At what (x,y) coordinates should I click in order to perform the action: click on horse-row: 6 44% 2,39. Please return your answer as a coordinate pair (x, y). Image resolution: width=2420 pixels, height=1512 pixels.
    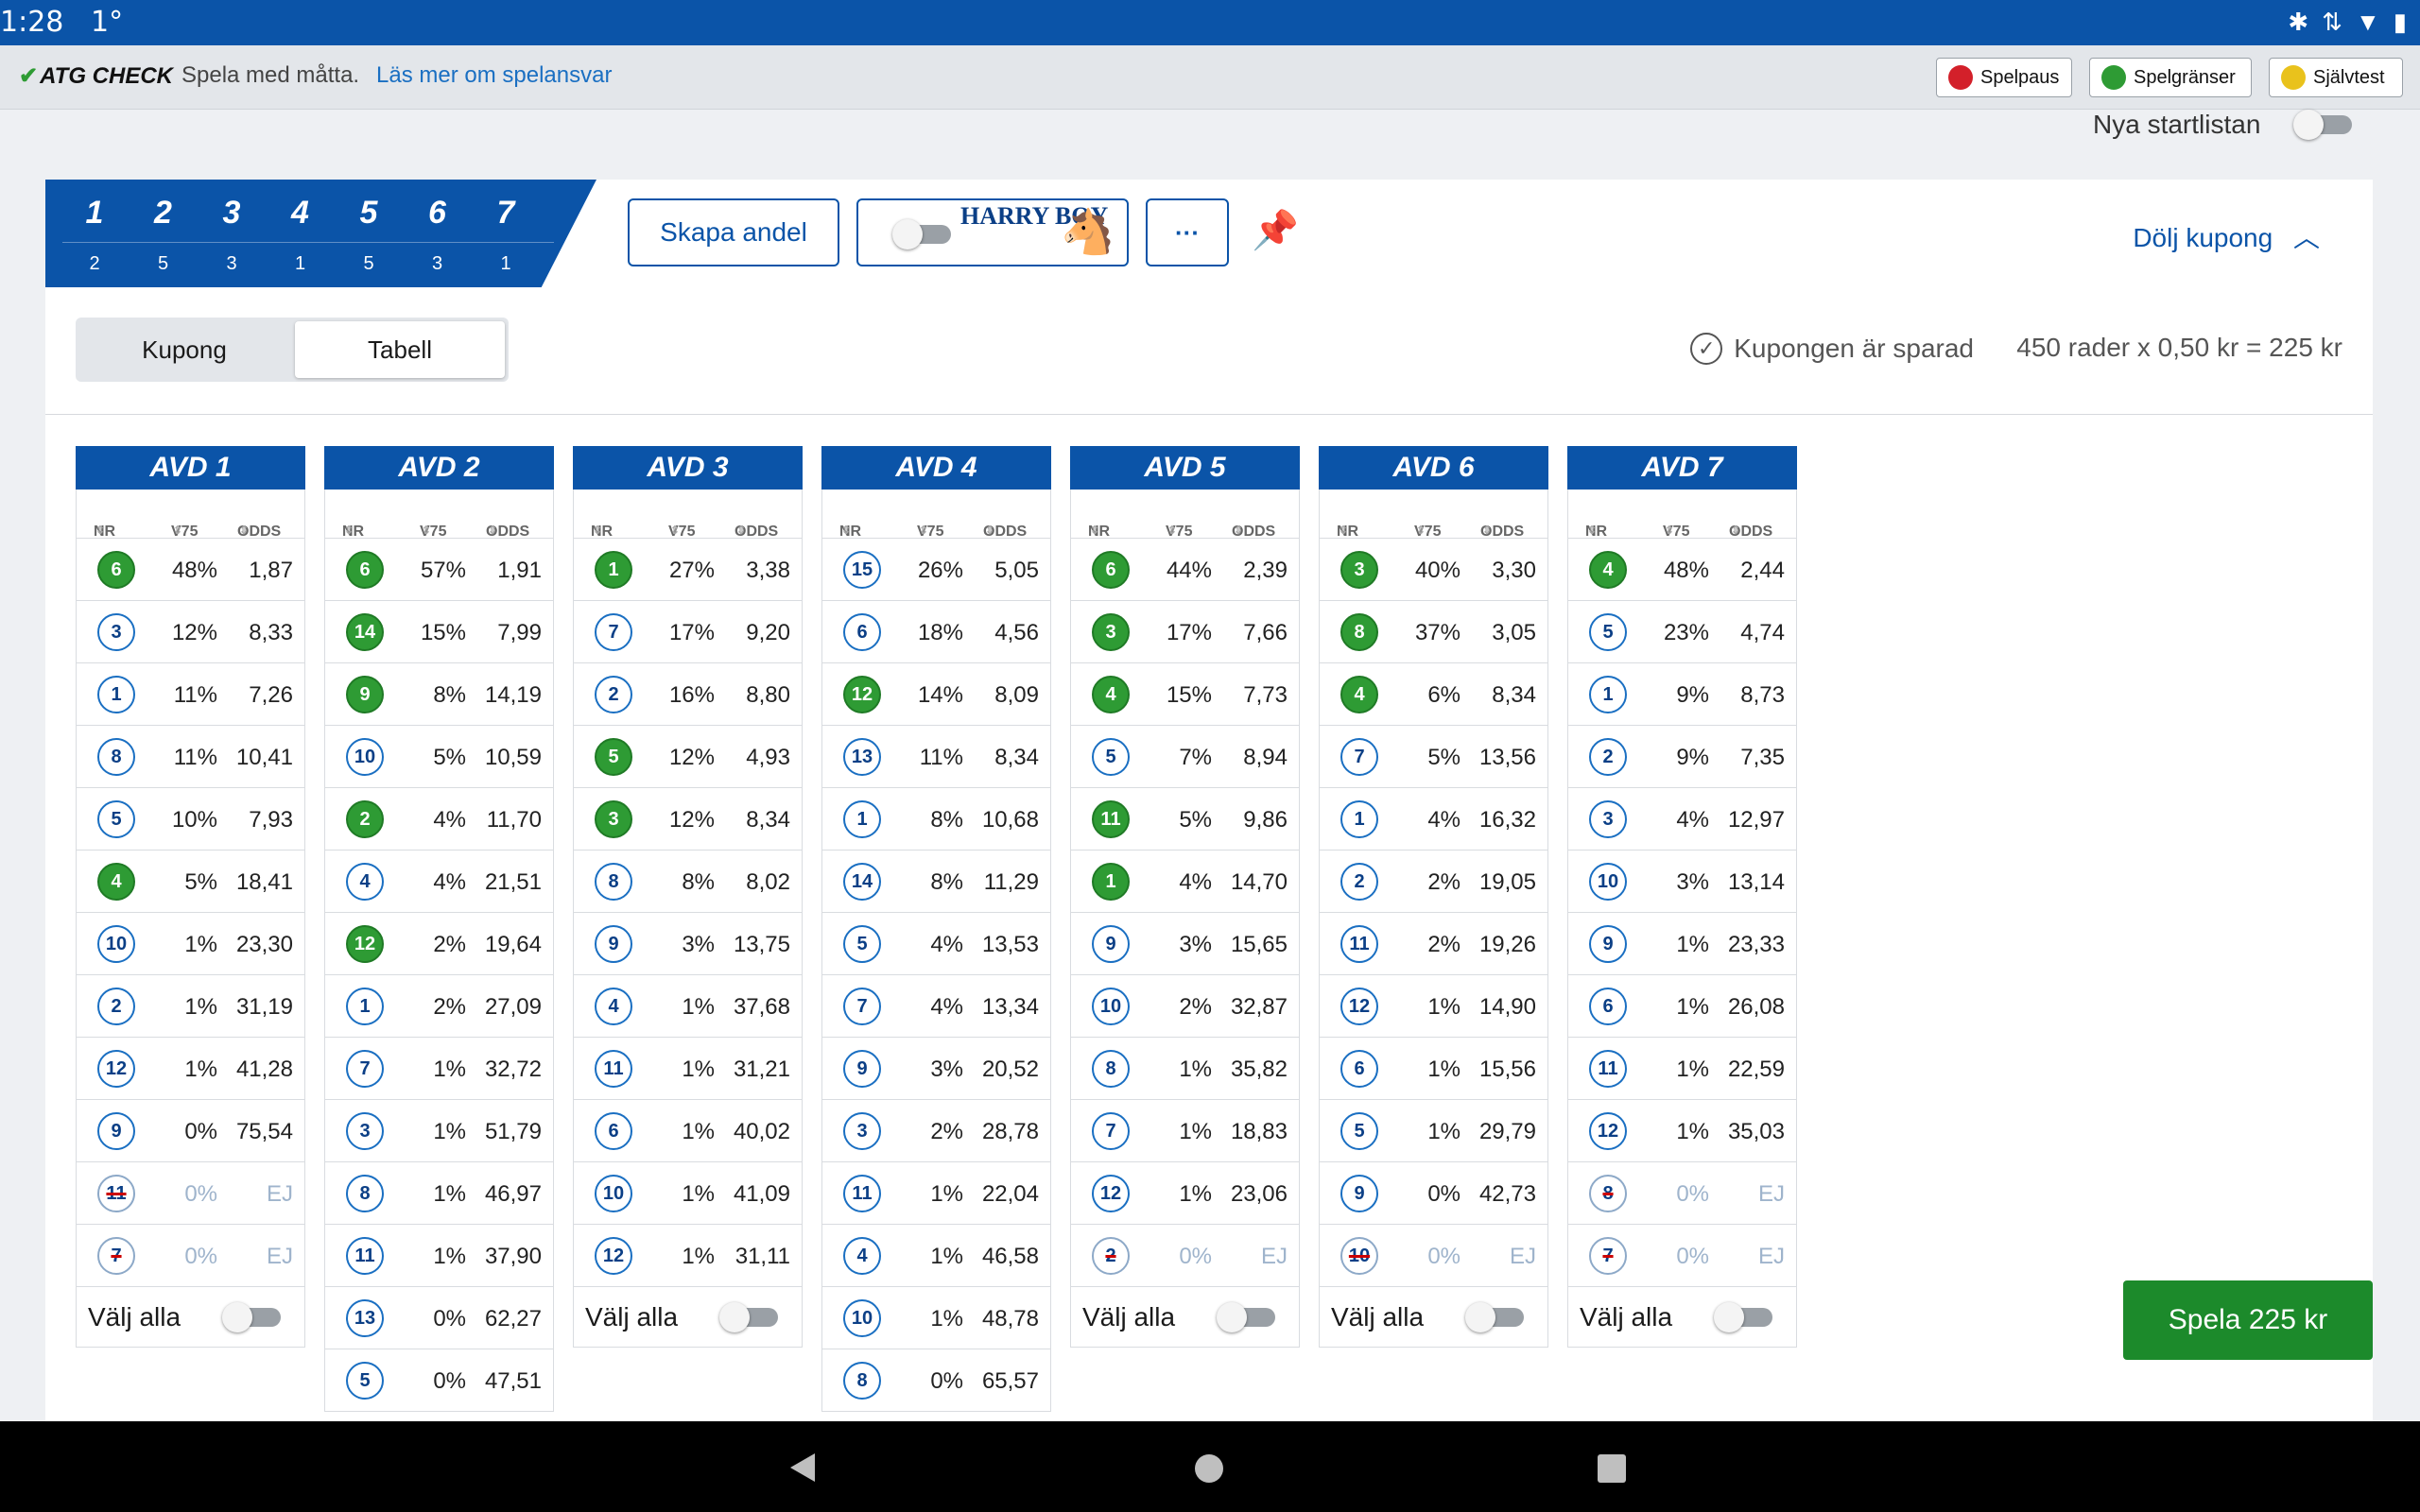
    Looking at the image, I should click on (1185, 570).